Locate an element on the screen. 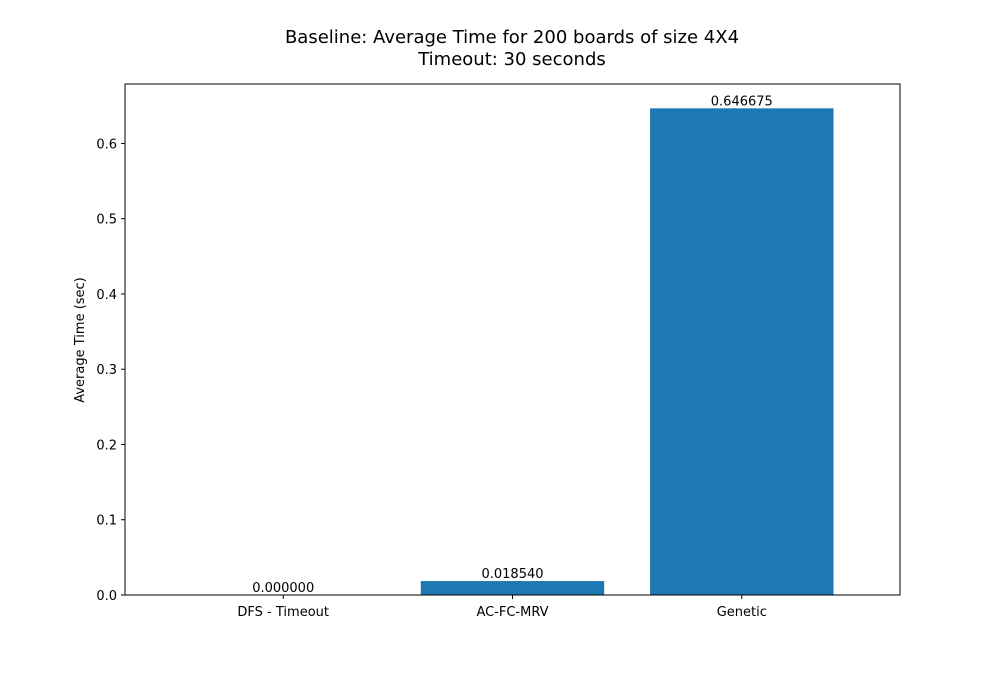 Image resolution: width=1000 pixels, height=700 pixels. y-tick-label: 0.1 is located at coordinates (106, 521).